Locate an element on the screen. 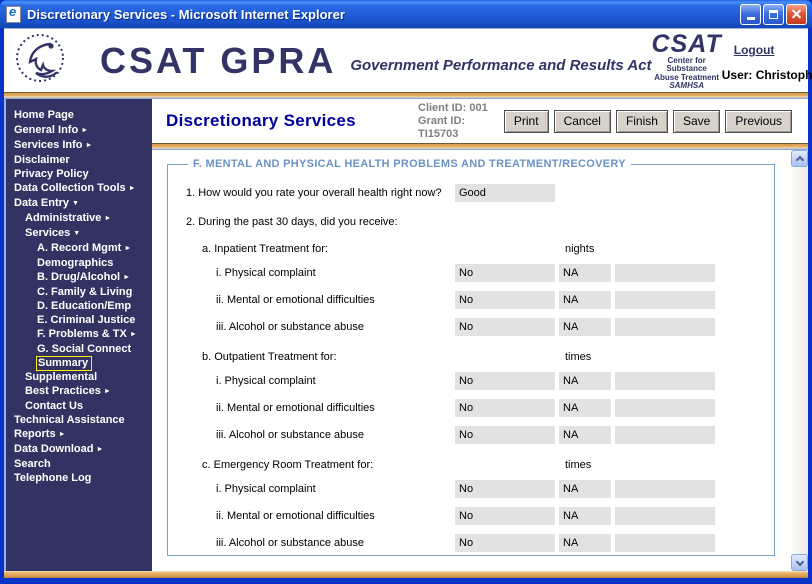 The width and height of the screenshot is (812, 584). sidebar-item-supplemental: Supplemental is located at coordinates (79, 377).